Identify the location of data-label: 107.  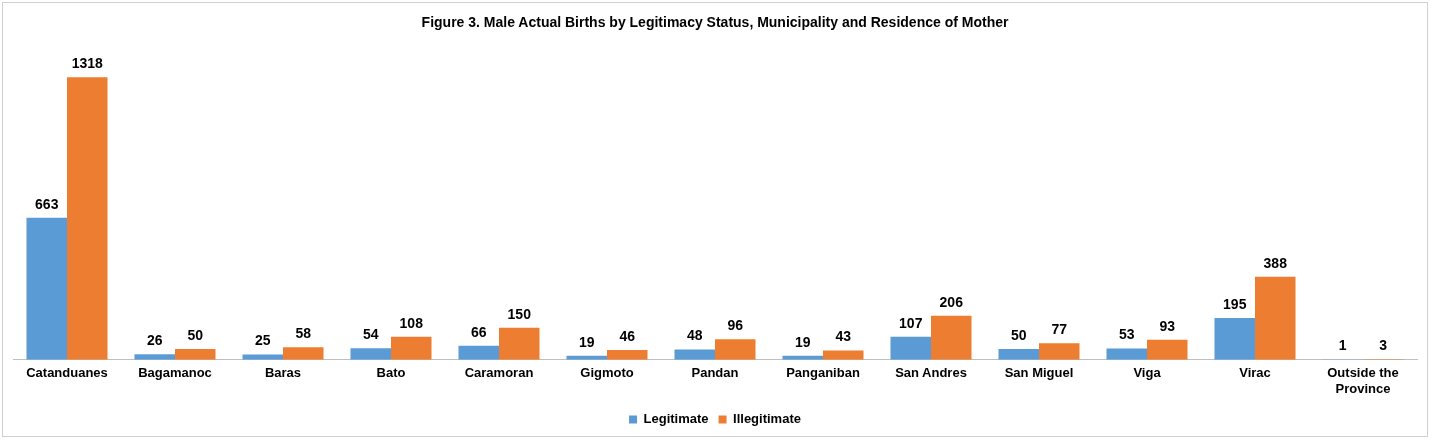
(911, 322).